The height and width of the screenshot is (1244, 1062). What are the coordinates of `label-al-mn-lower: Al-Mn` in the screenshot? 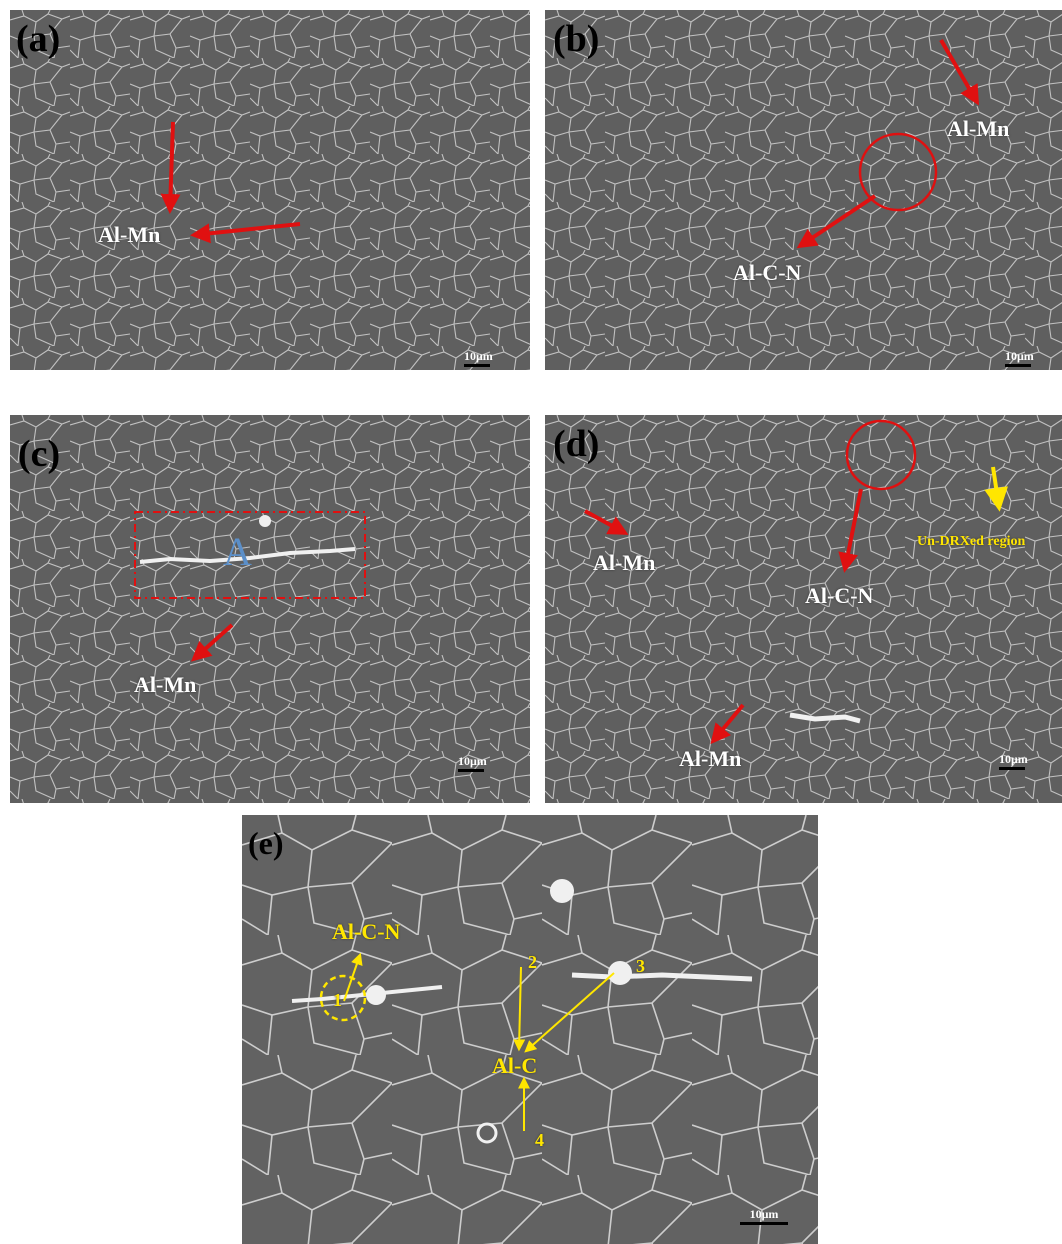 It's located at (710, 758).